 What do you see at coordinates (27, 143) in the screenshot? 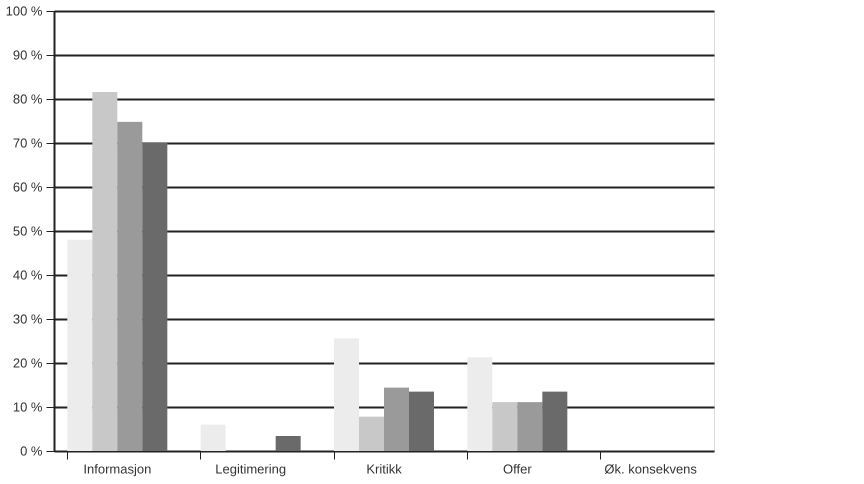
I see `y-tick-label: 70 %` at bounding box center [27, 143].